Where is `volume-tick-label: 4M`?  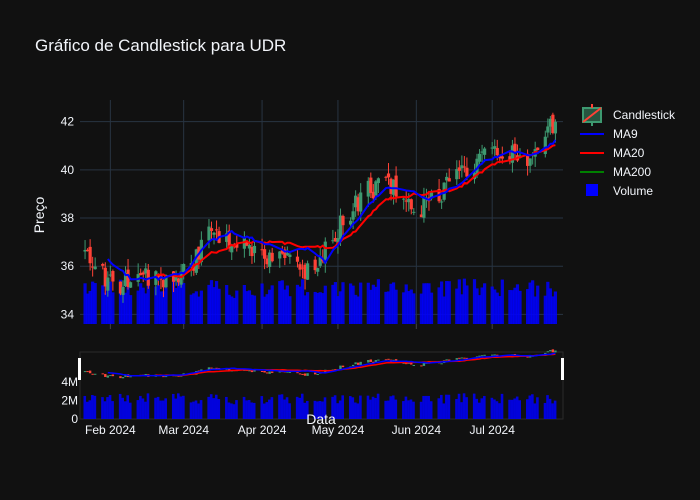
volume-tick-label: 4M is located at coordinates (69, 382).